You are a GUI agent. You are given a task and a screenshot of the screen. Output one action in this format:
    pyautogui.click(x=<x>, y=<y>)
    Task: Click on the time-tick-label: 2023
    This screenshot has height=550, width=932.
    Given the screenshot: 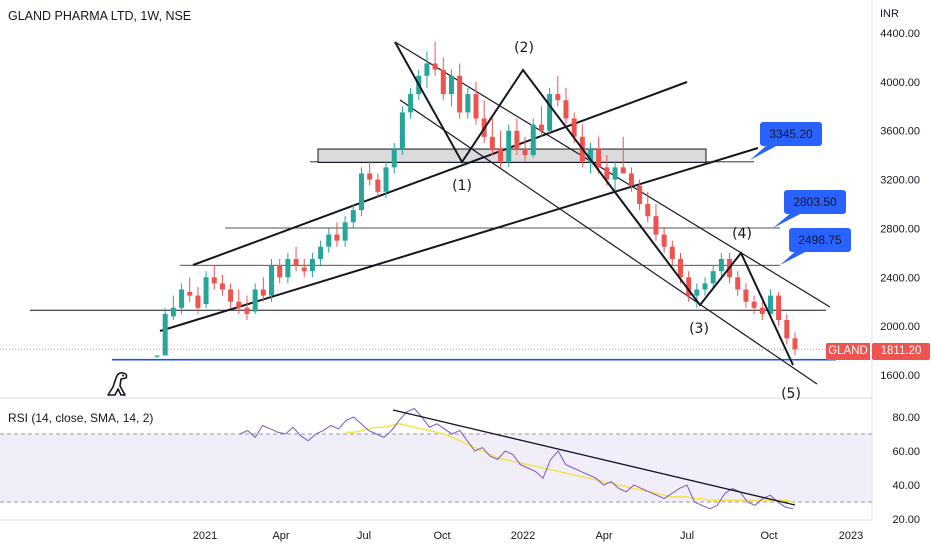 What is the action you would take?
    pyautogui.click(x=851, y=536)
    